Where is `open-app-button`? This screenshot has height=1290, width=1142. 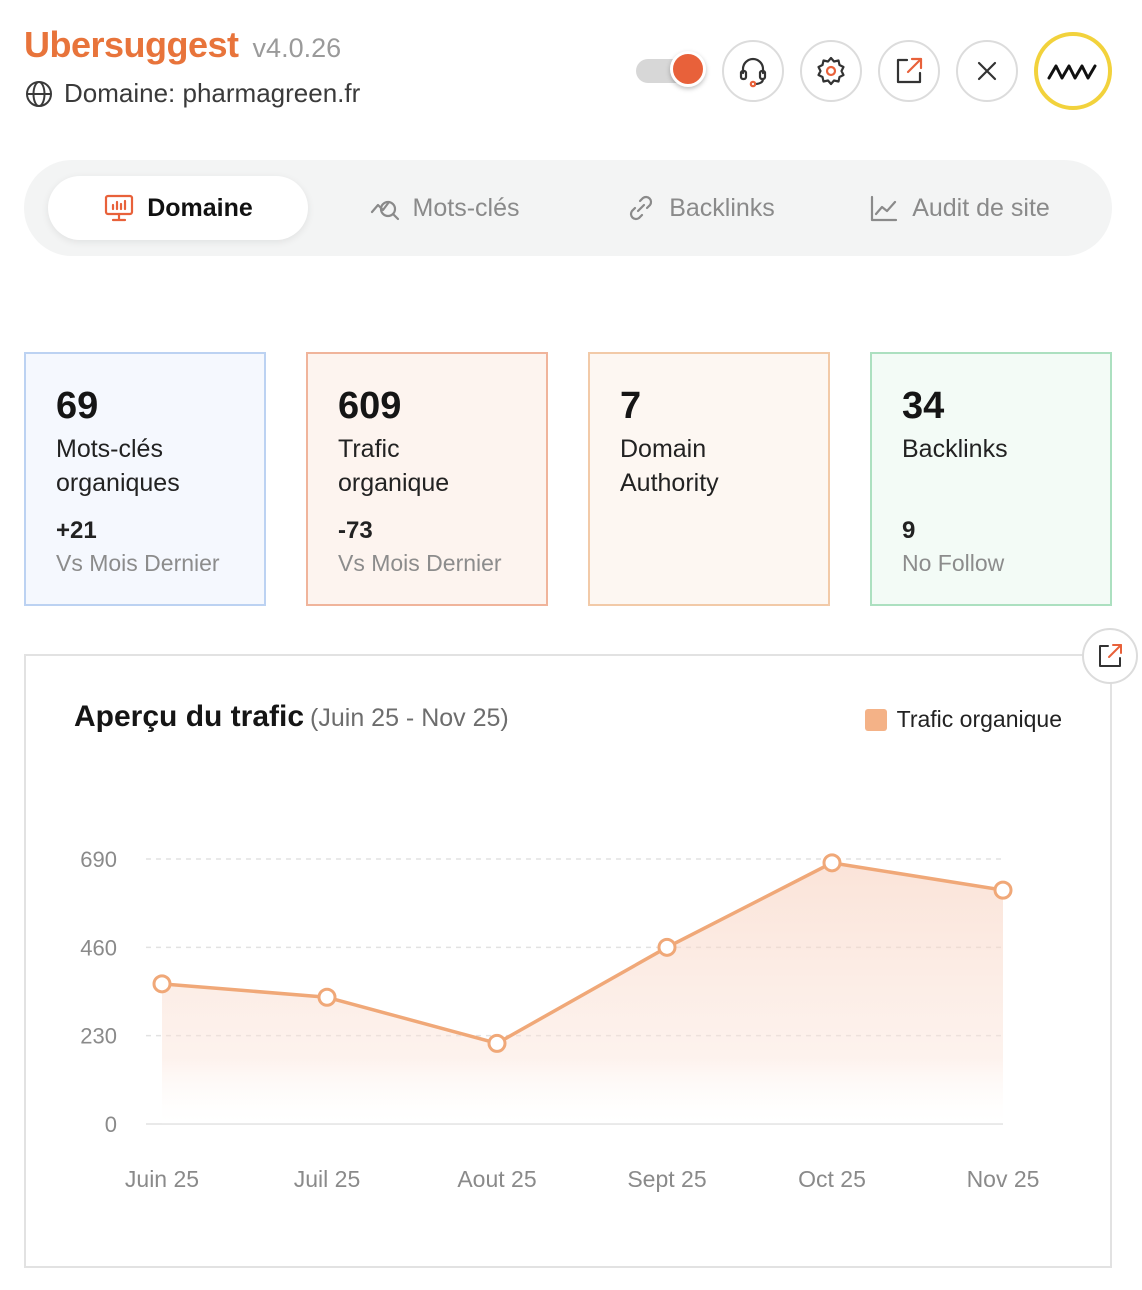
open-app-button is located at coordinates (909, 71).